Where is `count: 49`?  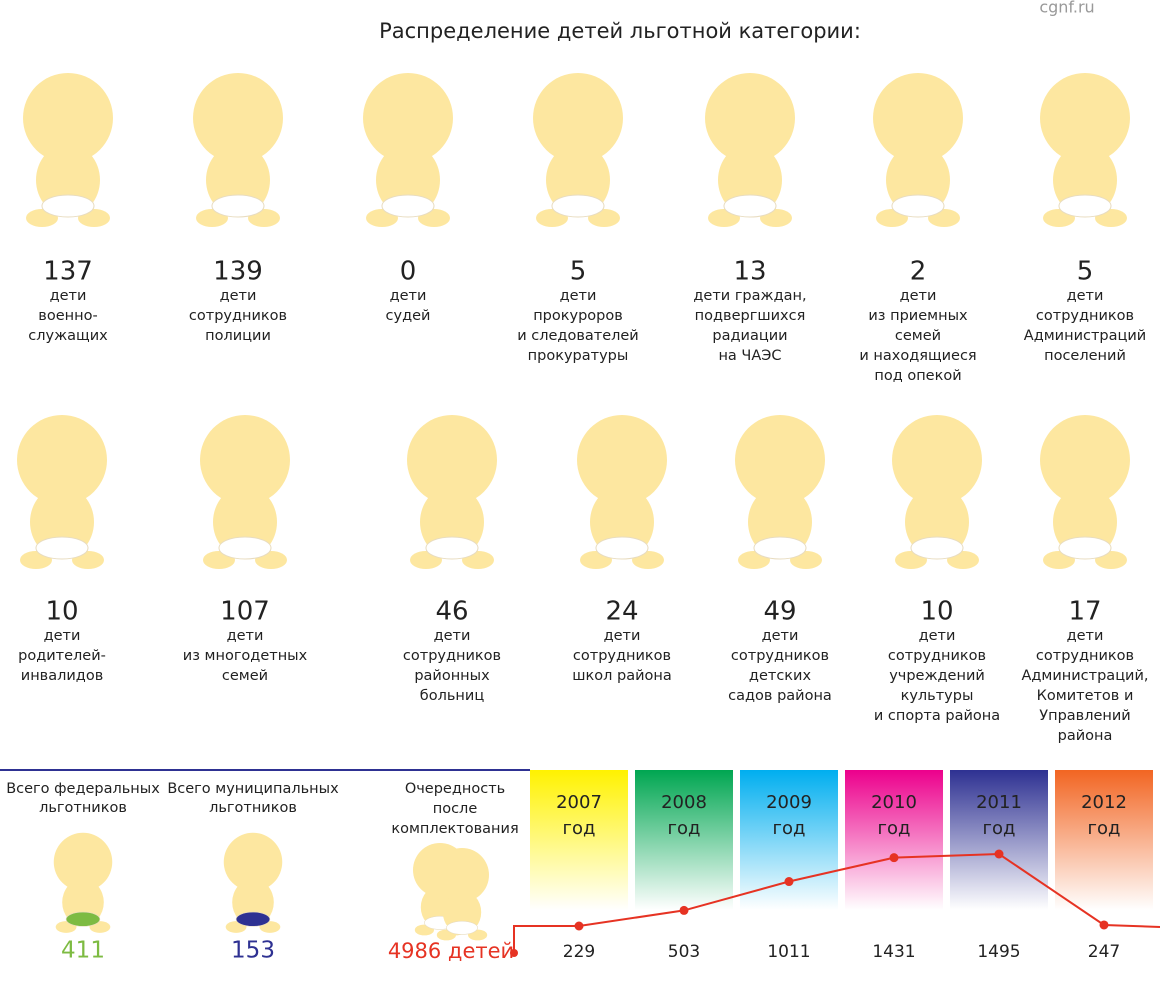
count: 49 is located at coordinates (779, 612).